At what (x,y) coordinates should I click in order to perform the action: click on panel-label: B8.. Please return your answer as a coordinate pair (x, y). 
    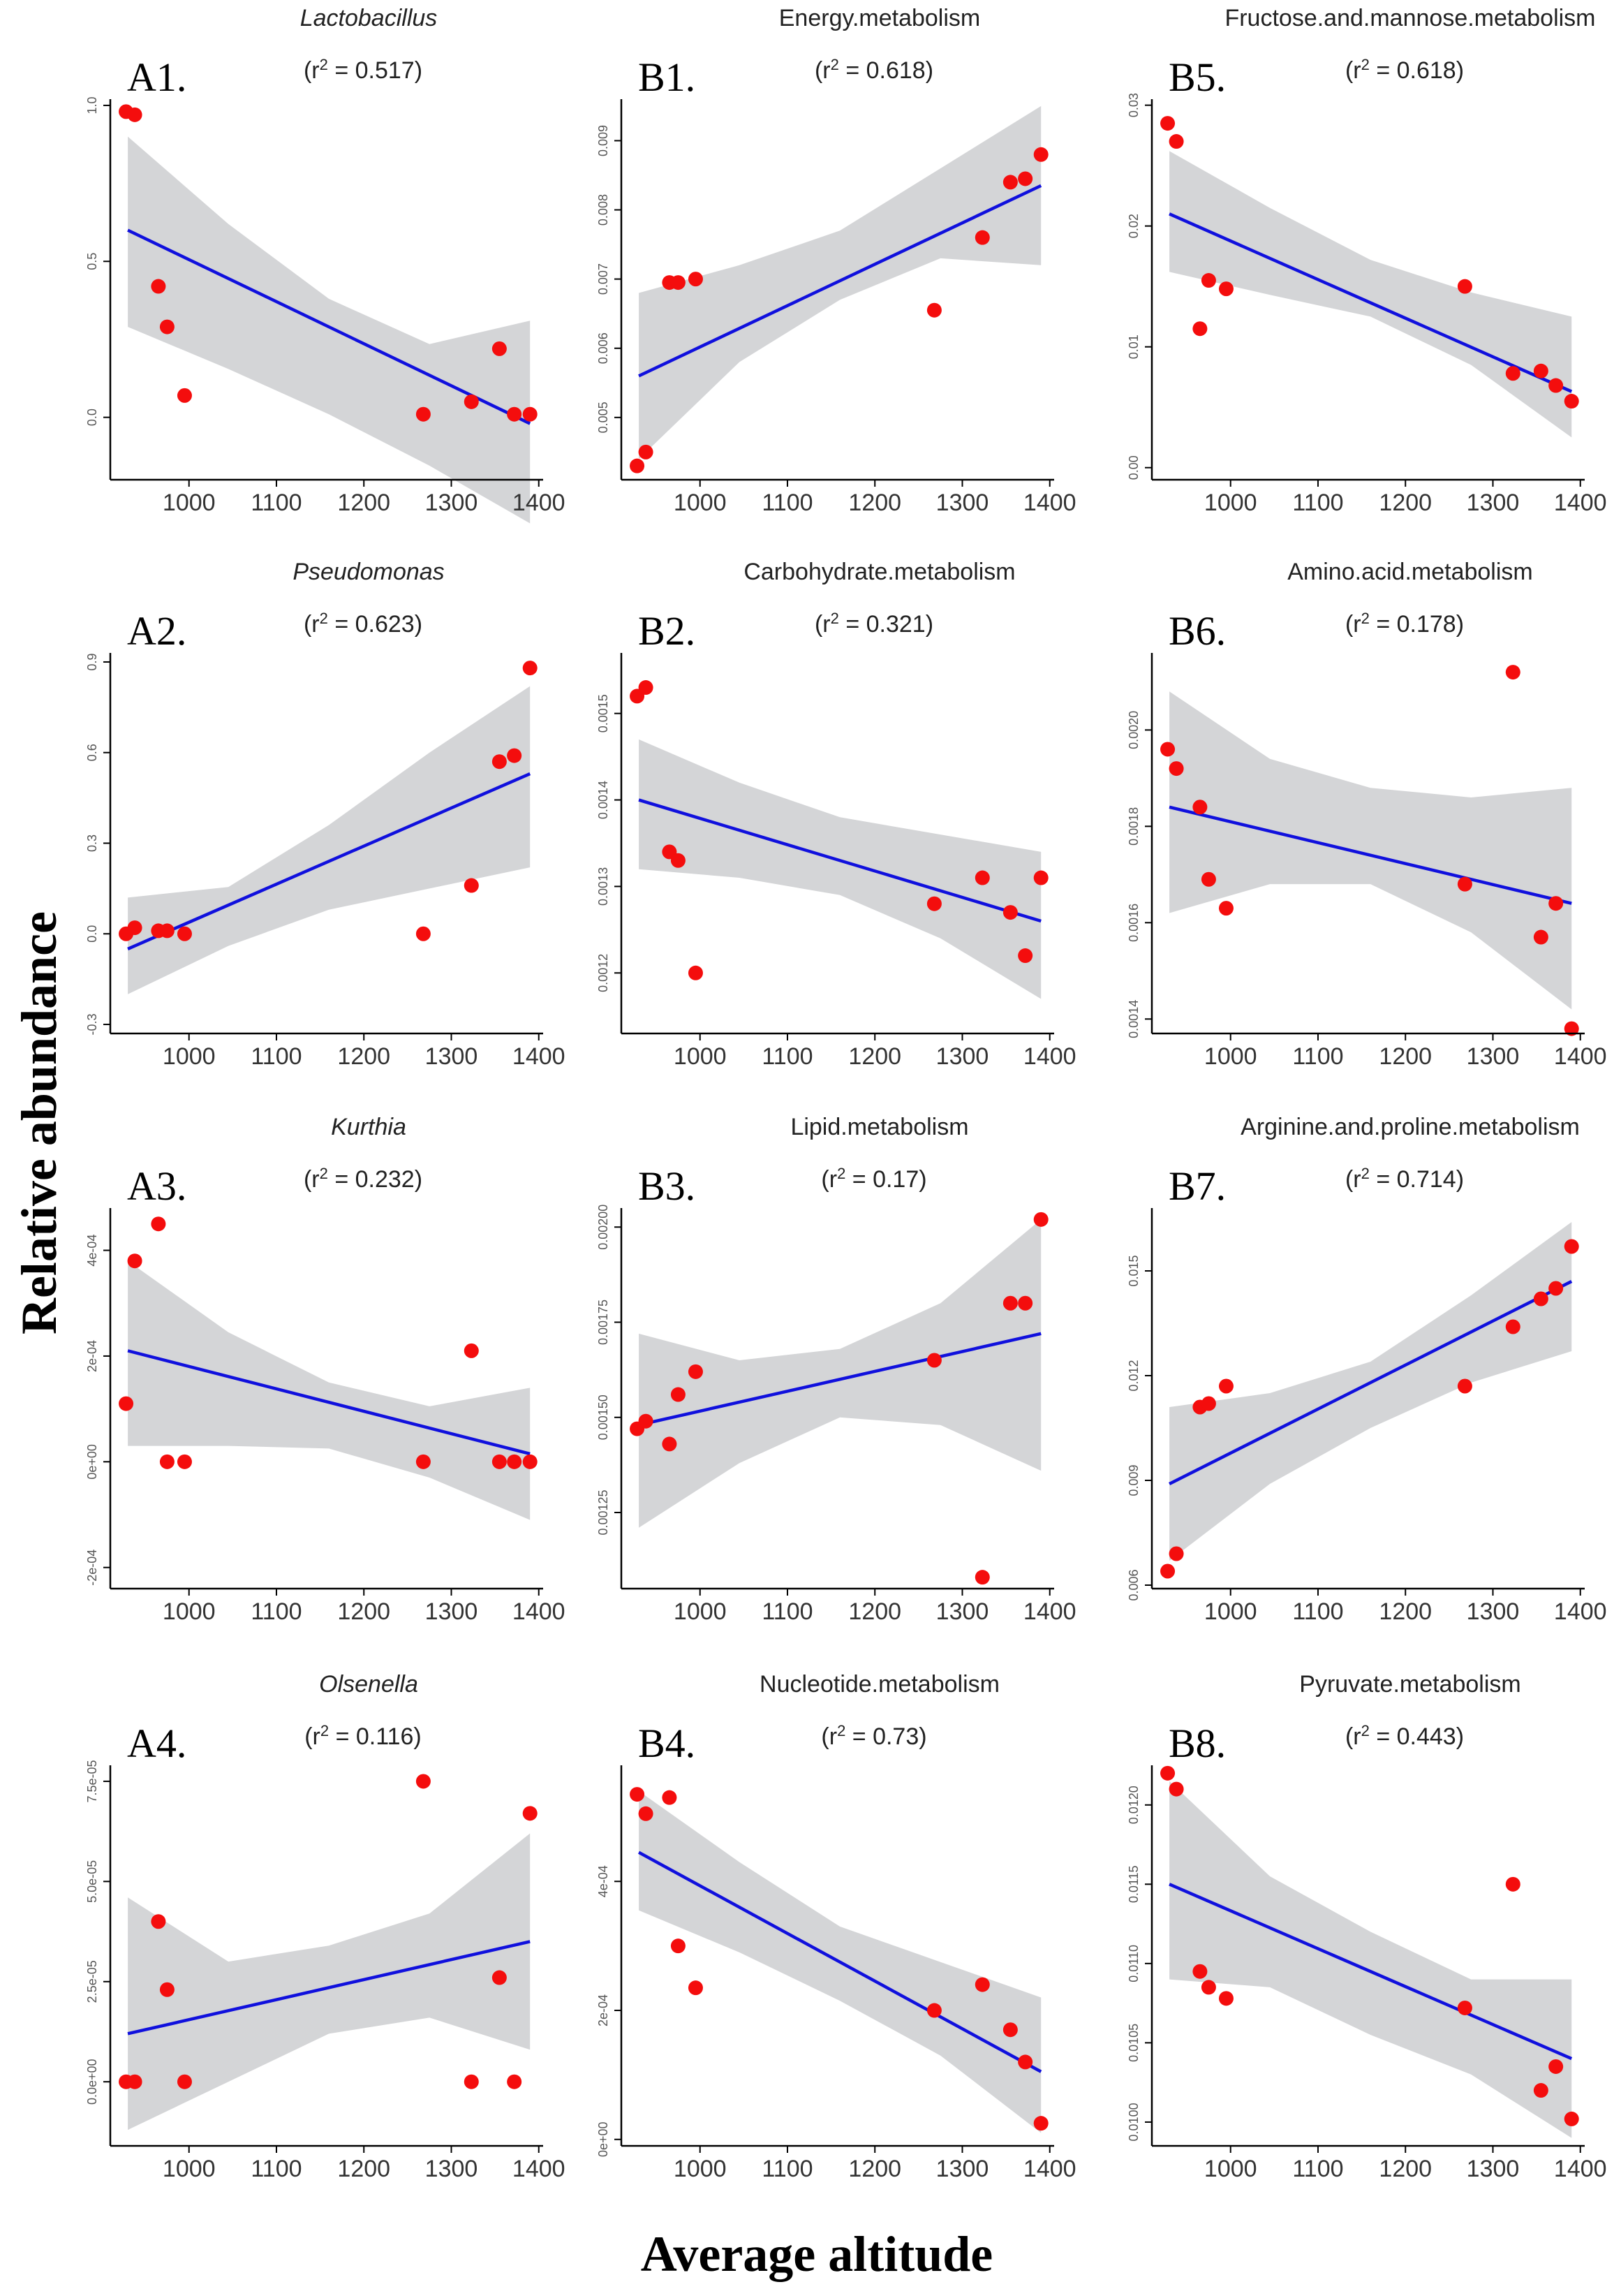
    Looking at the image, I should click on (1197, 1744).